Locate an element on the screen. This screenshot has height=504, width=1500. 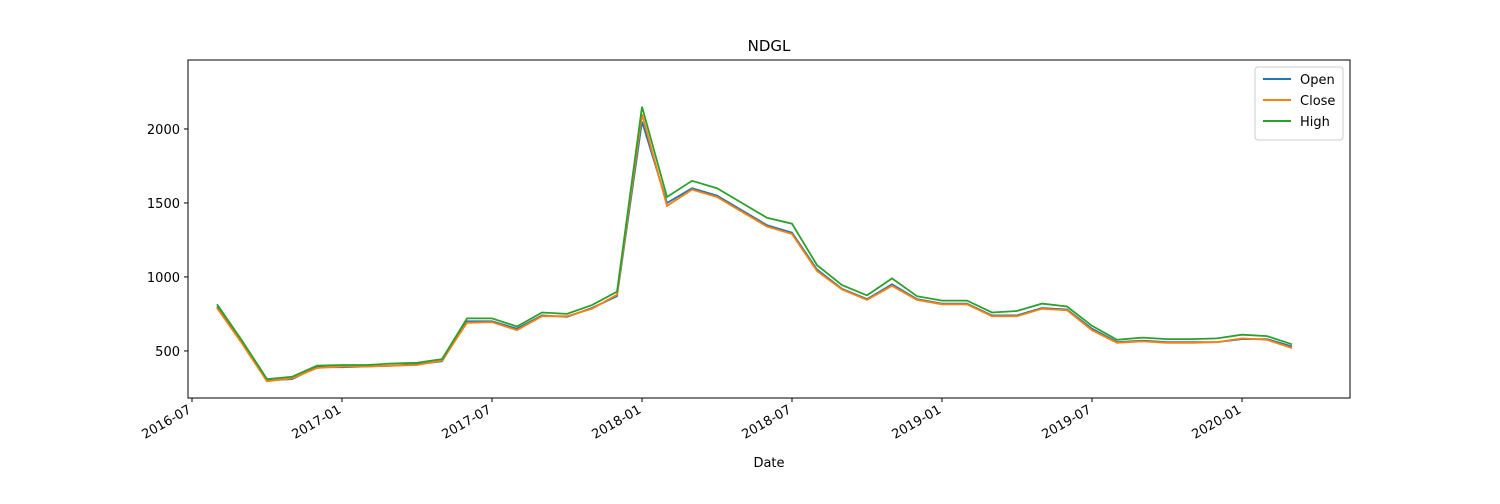
y-tick-label: 1000 is located at coordinates (163, 278).